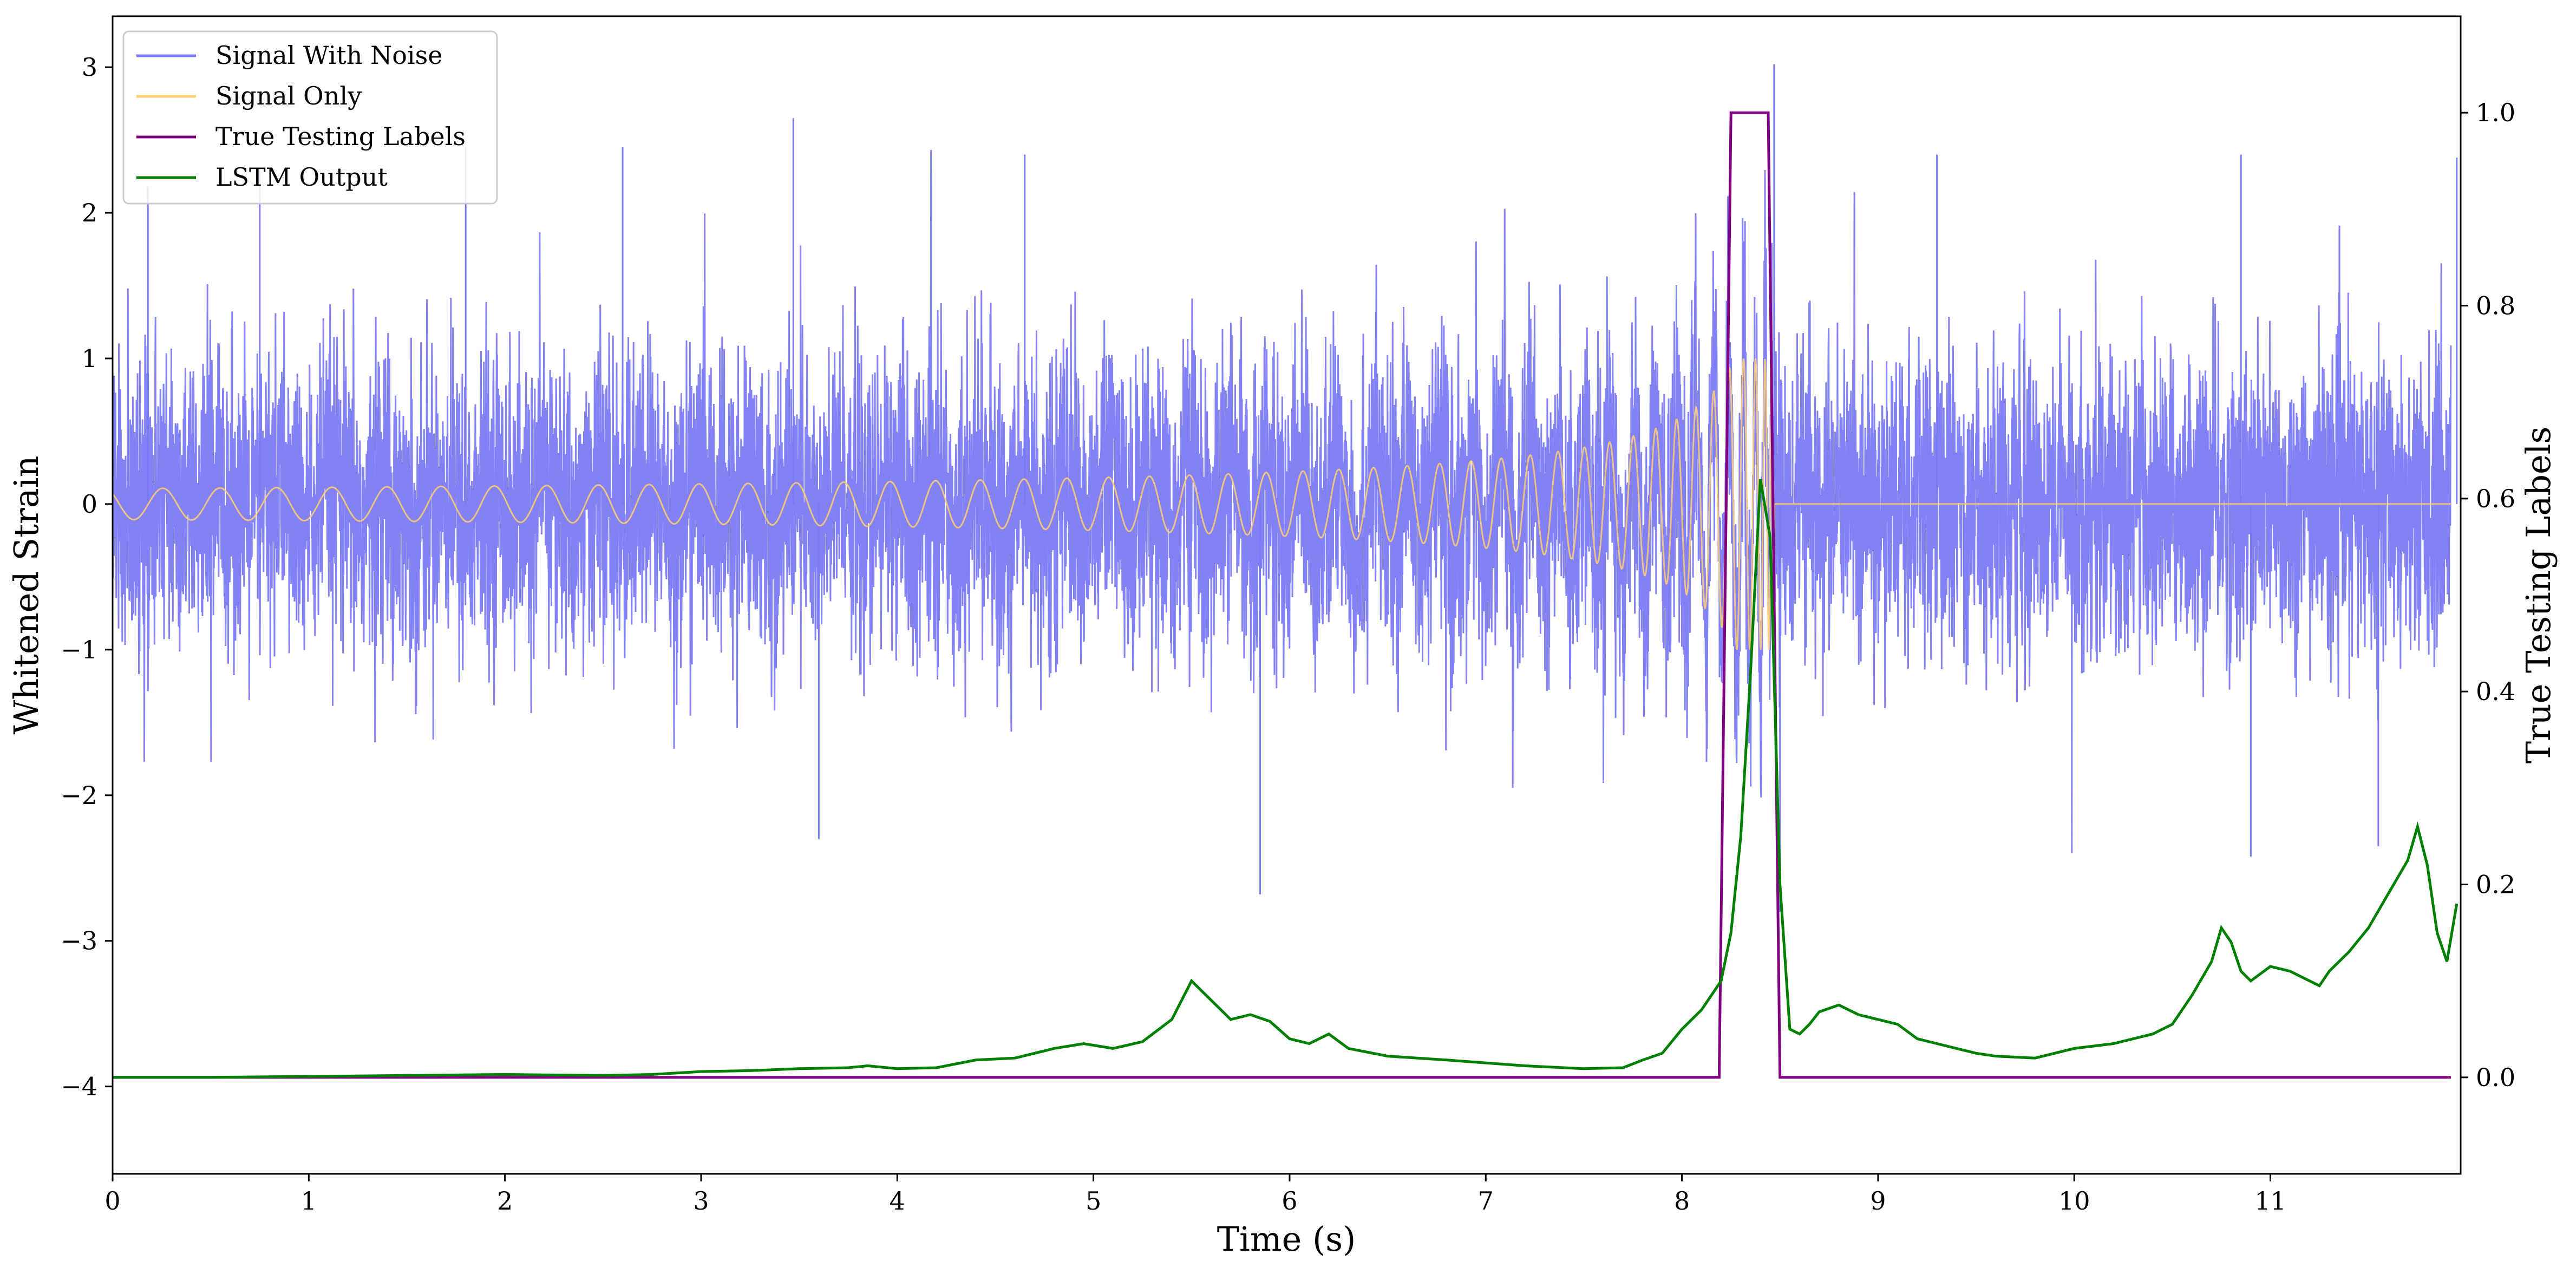 The width and height of the screenshot is (2576, 1274). I want to click on y-left-tick-label: −2, so click(79, 795).